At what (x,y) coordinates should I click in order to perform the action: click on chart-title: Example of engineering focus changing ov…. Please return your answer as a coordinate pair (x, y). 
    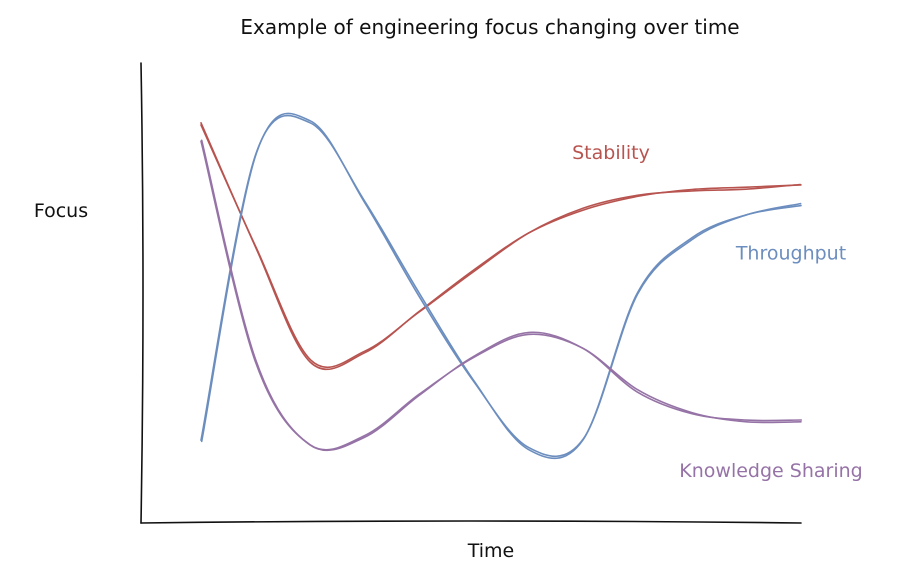
    Looking at the image, I should click on (489, 27).